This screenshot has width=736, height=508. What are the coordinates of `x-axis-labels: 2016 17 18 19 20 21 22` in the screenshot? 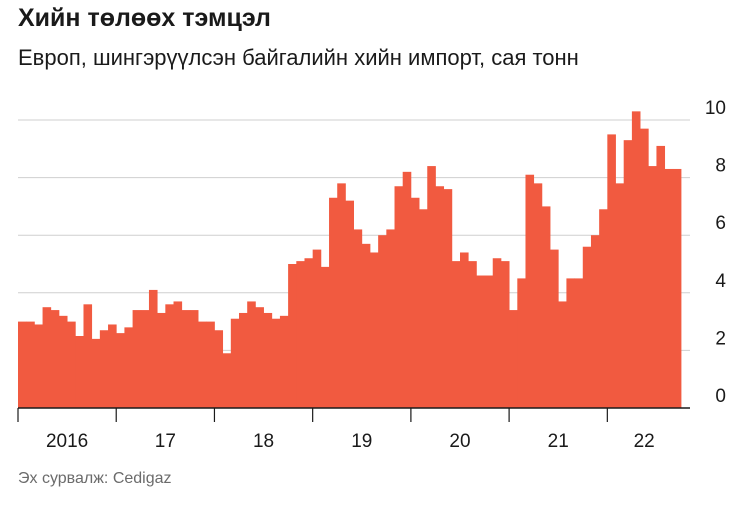 It's located at (350, 441).